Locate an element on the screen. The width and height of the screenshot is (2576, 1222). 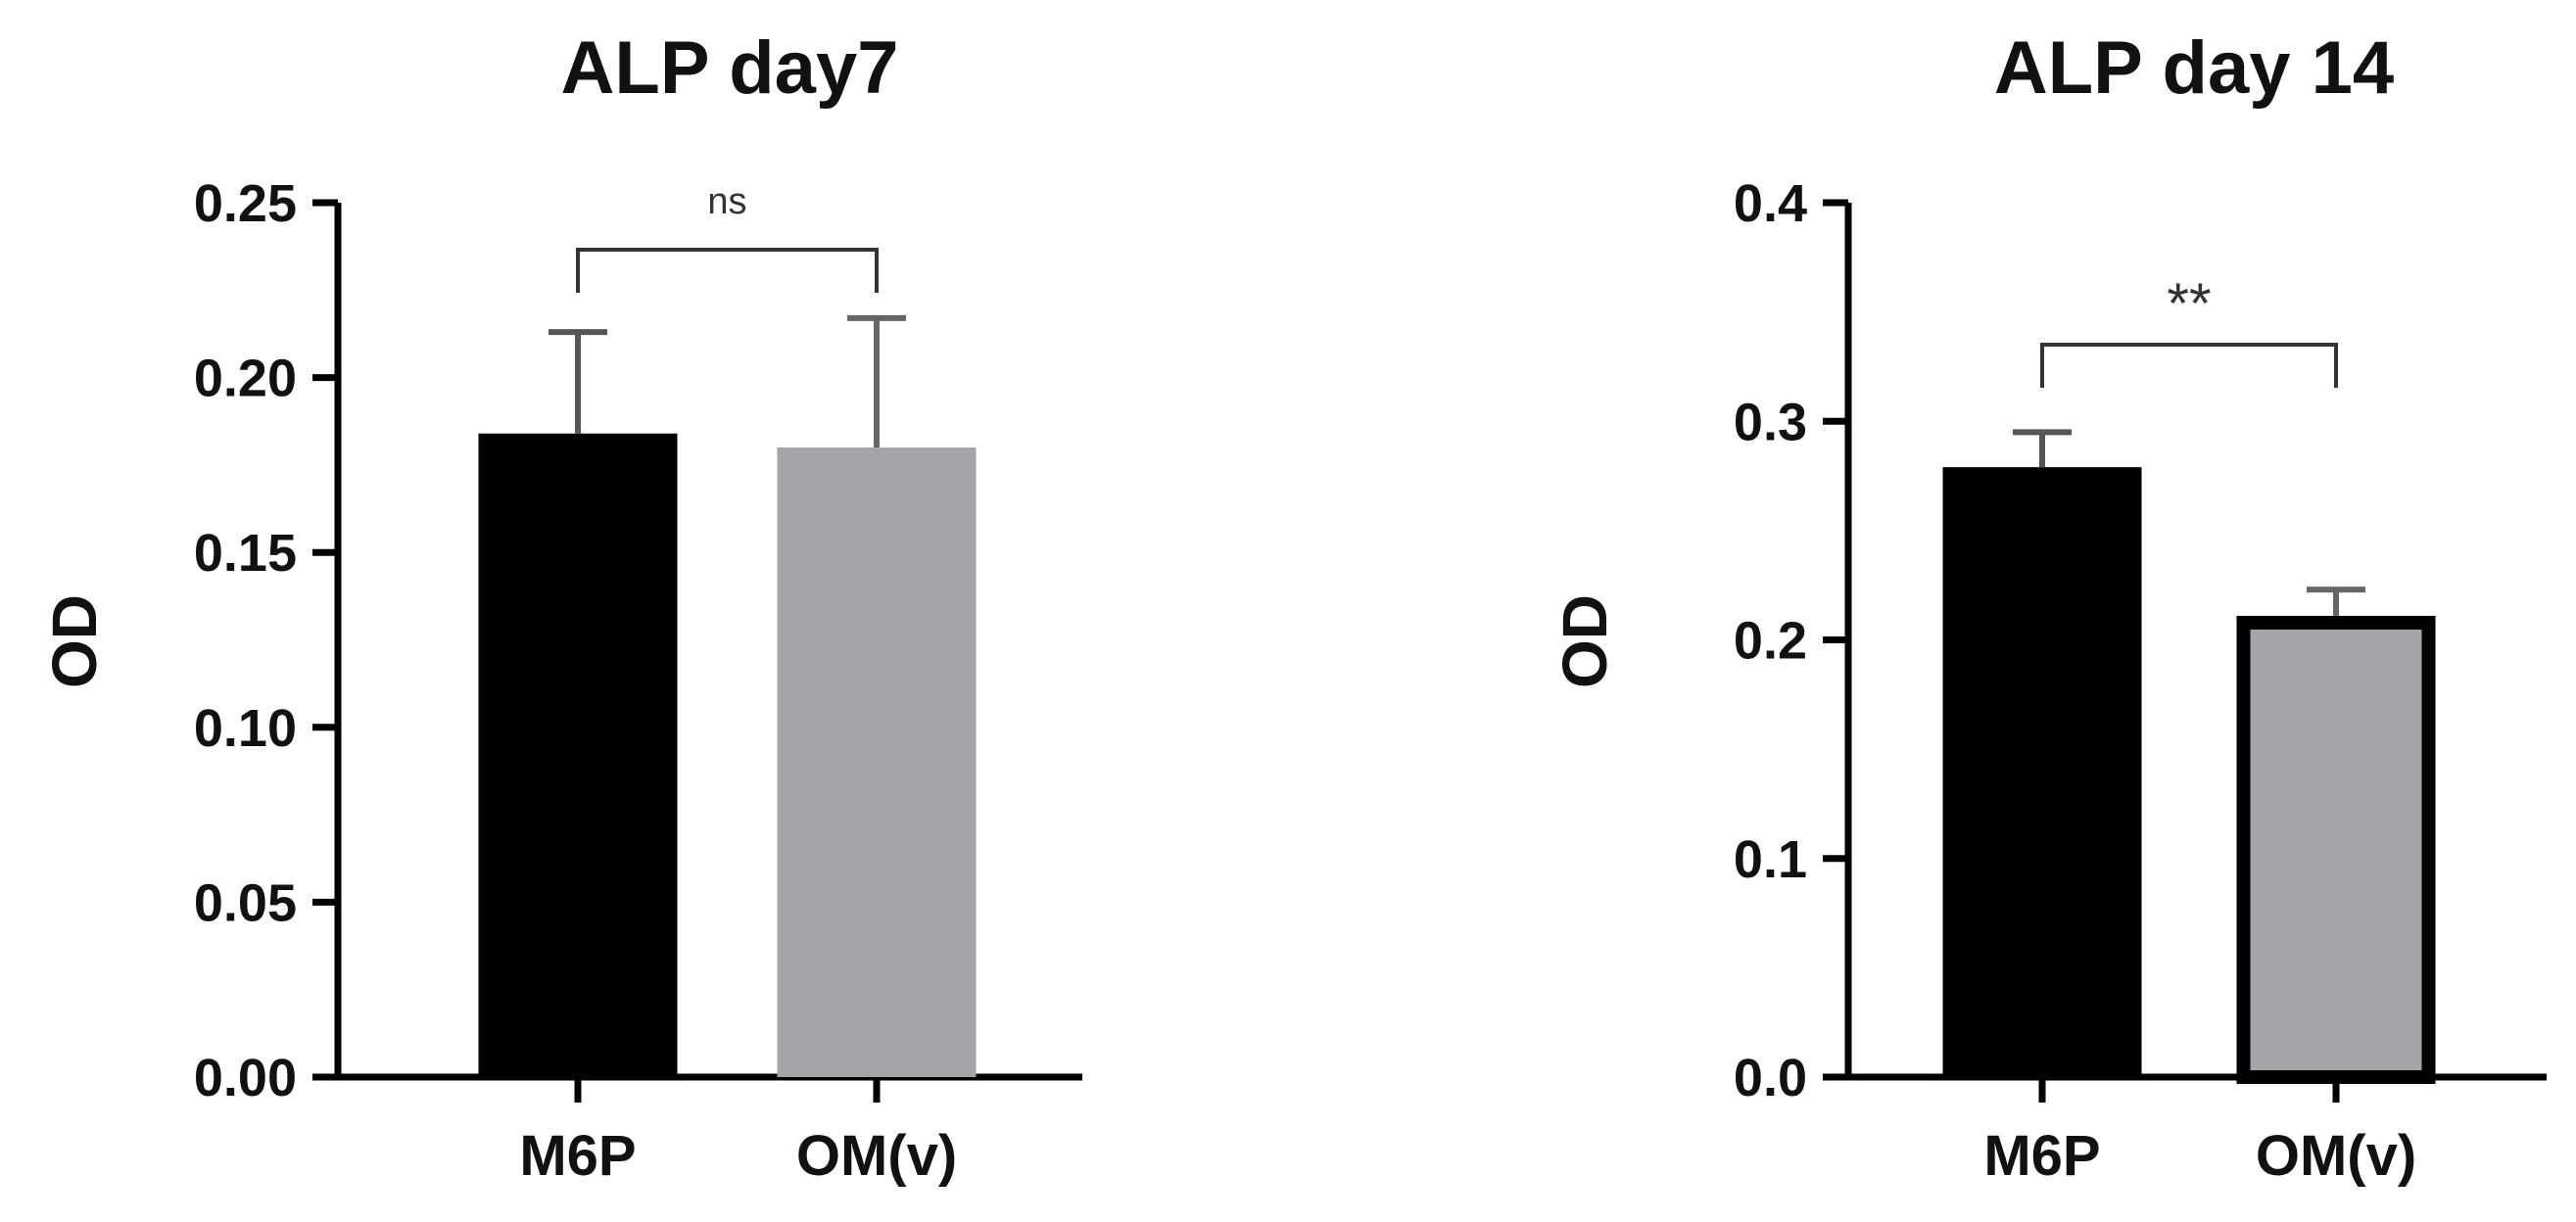
significance-label: ns is located at coordinates (727, 201).